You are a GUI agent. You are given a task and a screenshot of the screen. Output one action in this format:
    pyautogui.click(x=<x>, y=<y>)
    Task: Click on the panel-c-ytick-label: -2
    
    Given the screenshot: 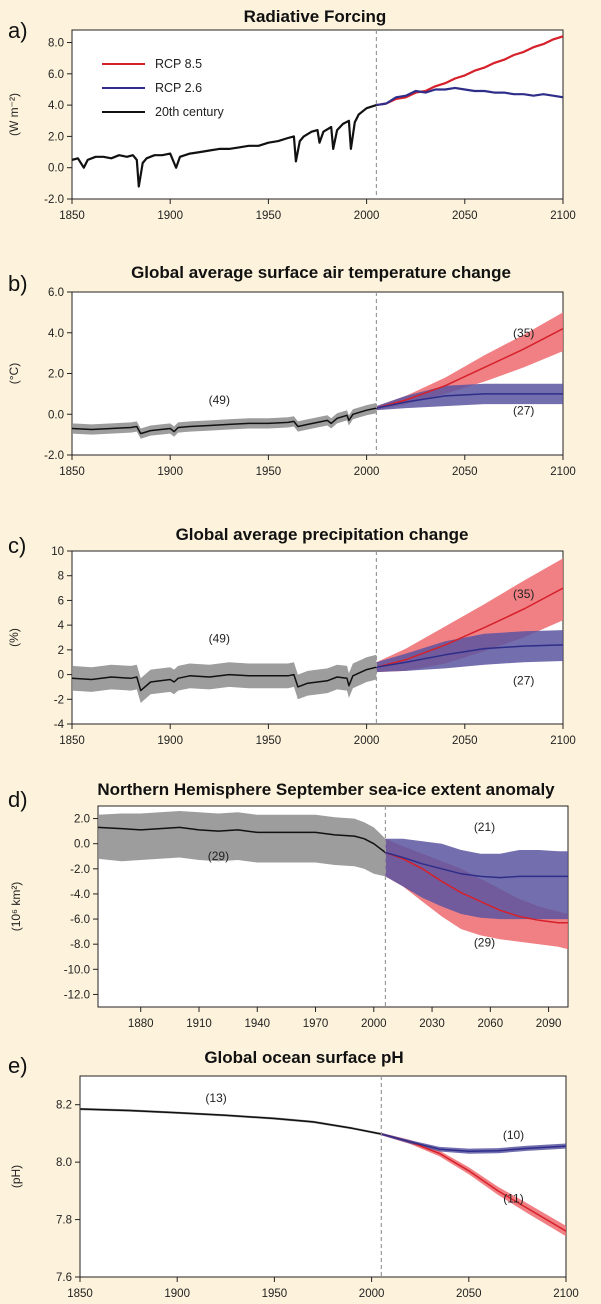 What is the action you would take?
    pyautogui.click(x=59, y=700)
    